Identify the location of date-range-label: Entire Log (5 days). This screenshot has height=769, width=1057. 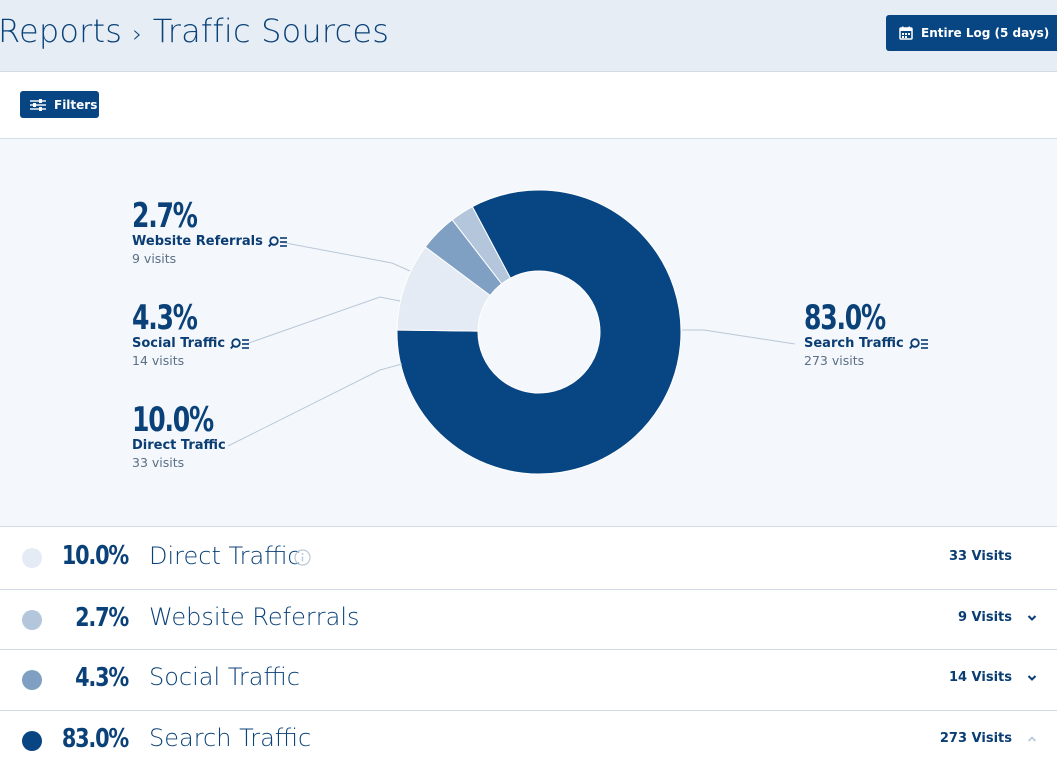
(985, 33).